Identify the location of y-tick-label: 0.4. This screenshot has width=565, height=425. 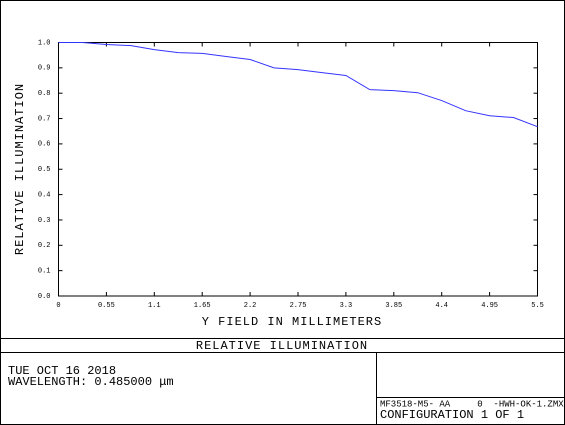
(44, 195).